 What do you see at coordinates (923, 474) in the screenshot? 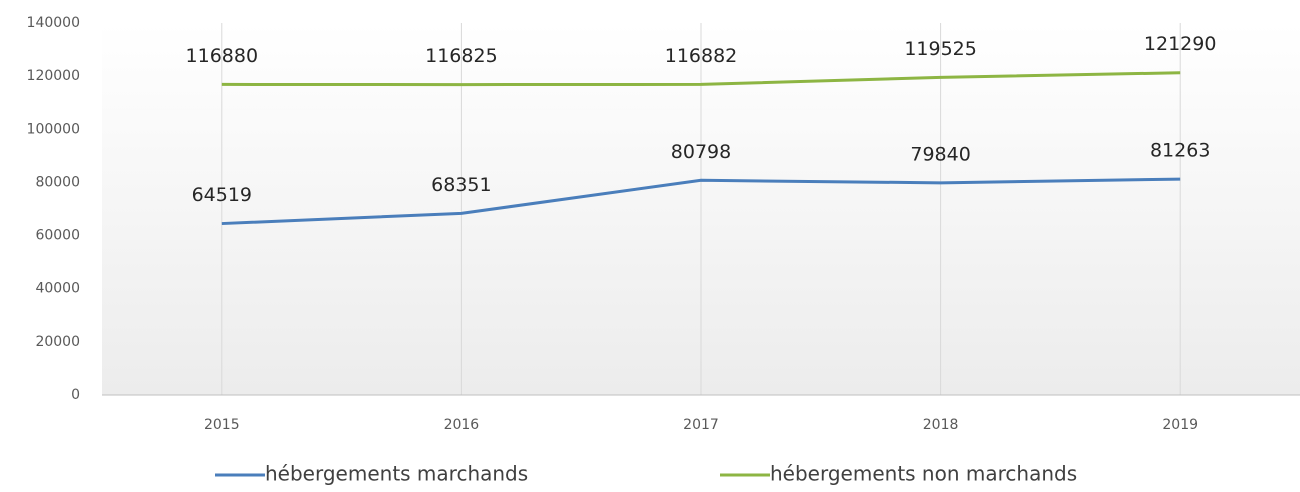
I see `legend-label: hébergements non marchands` at bounding box center [923, 474].